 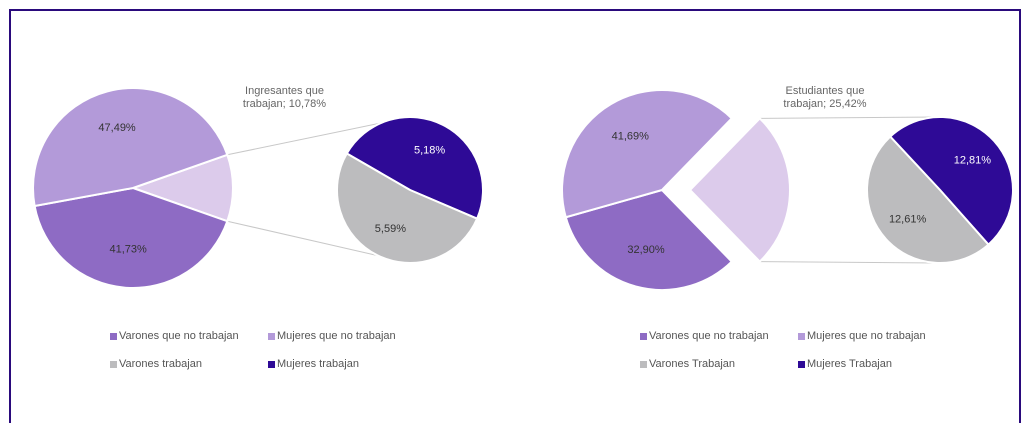 What do you see at coordinates (318, 364) in the screenshot?
I see `legend-label: Mujeres trabajan` at bounding box center [318, 364].